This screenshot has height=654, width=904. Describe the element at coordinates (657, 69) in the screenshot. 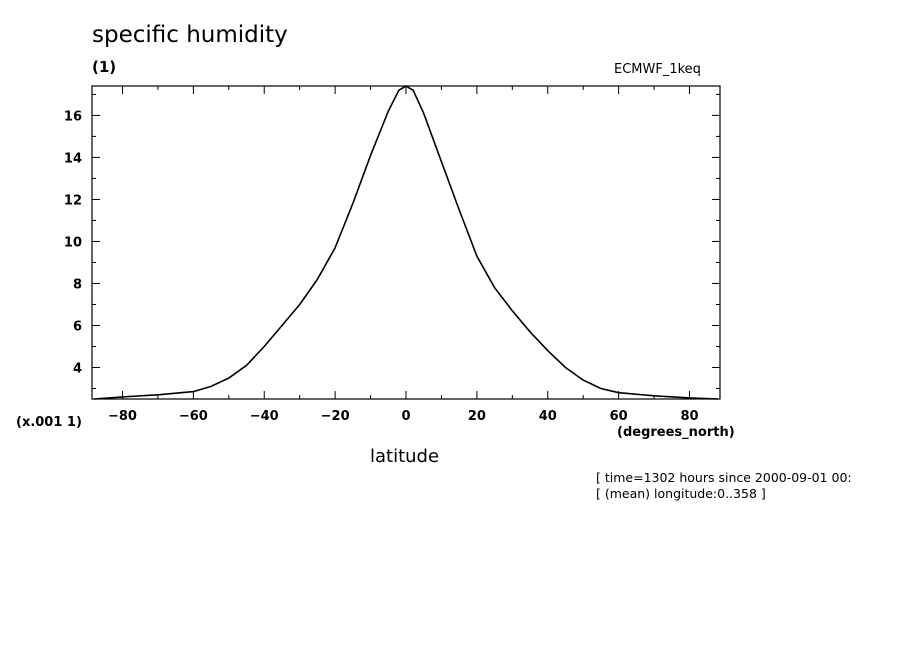

I see `source-label: ECMWF_1keq` at that location.